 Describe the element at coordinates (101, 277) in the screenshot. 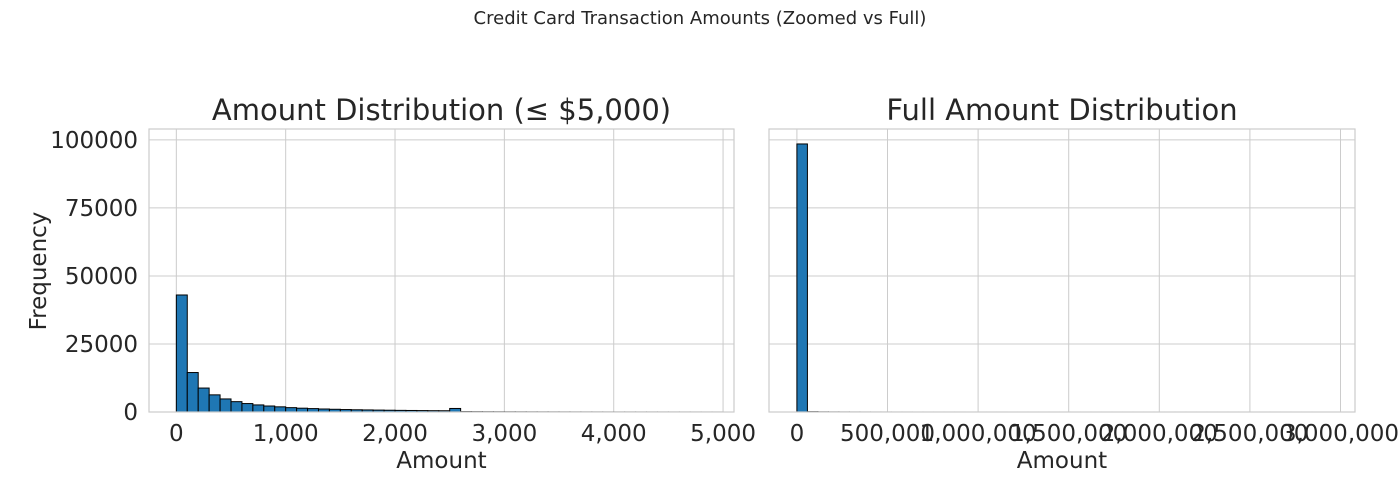

I see `y-tick-label: 50000` at that location.